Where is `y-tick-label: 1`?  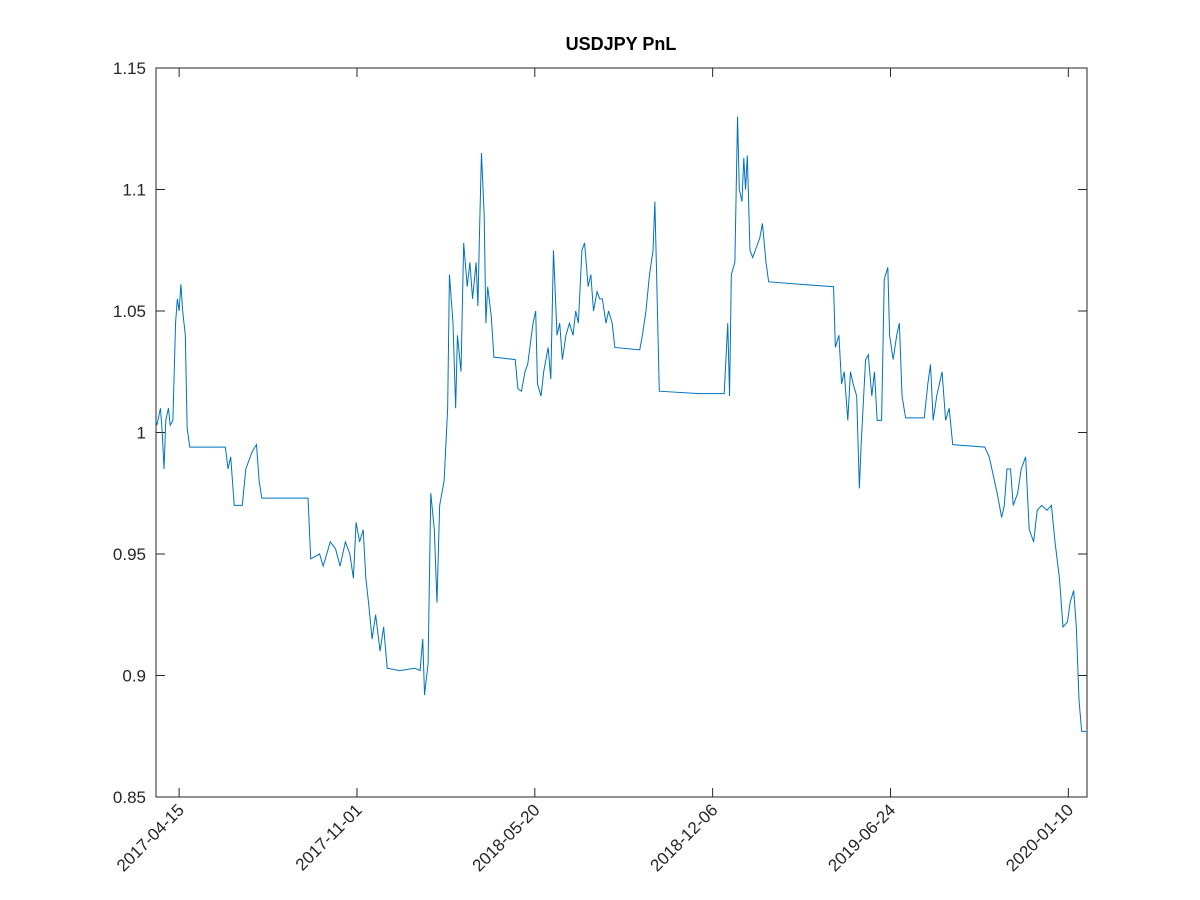 y-tick-label: 1 is located at coordinates (141, 433).